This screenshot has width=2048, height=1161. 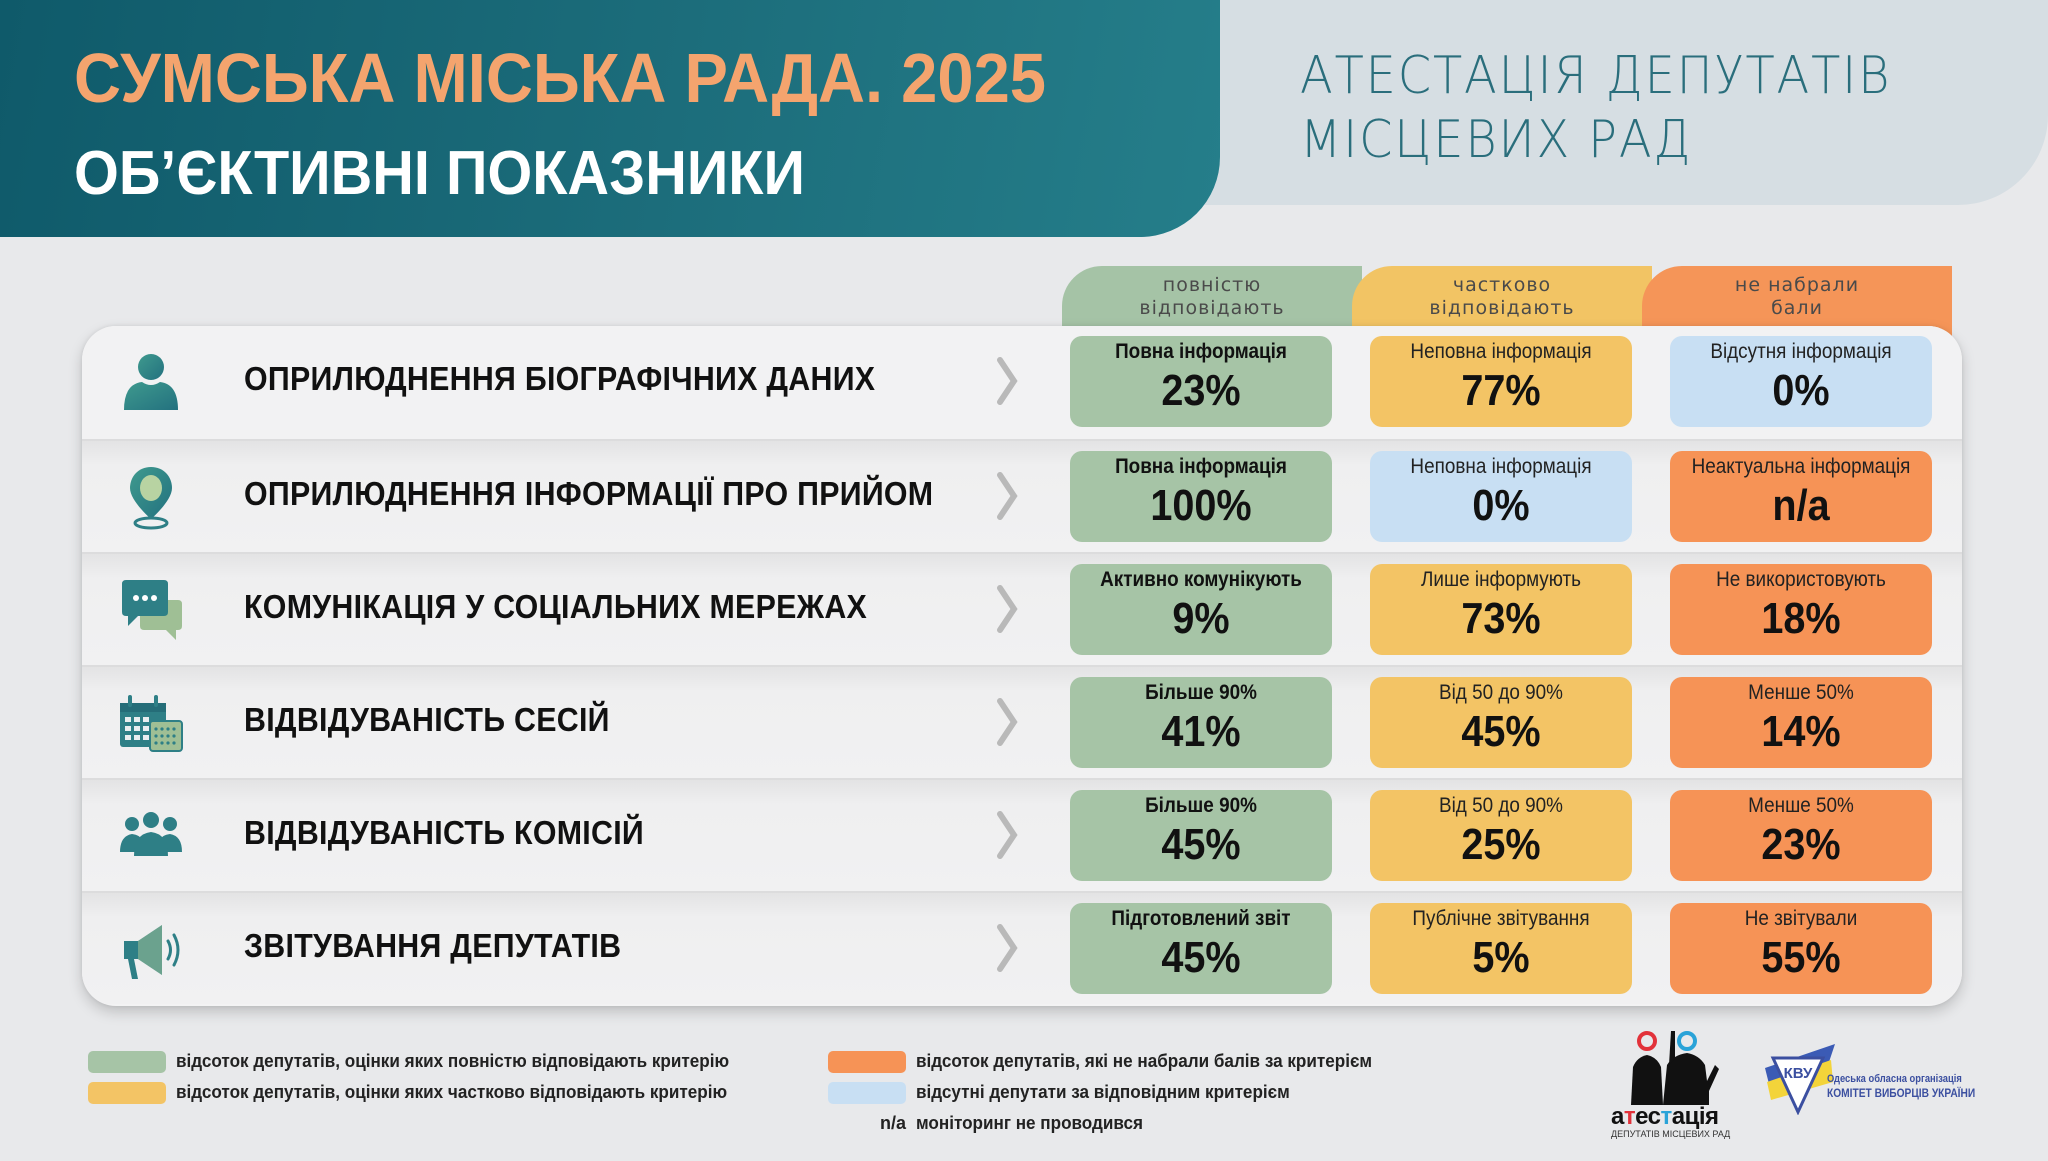 I want to click on score-cell-partial: Від 50 до 90% 45%, so click(x=1501, y=722).